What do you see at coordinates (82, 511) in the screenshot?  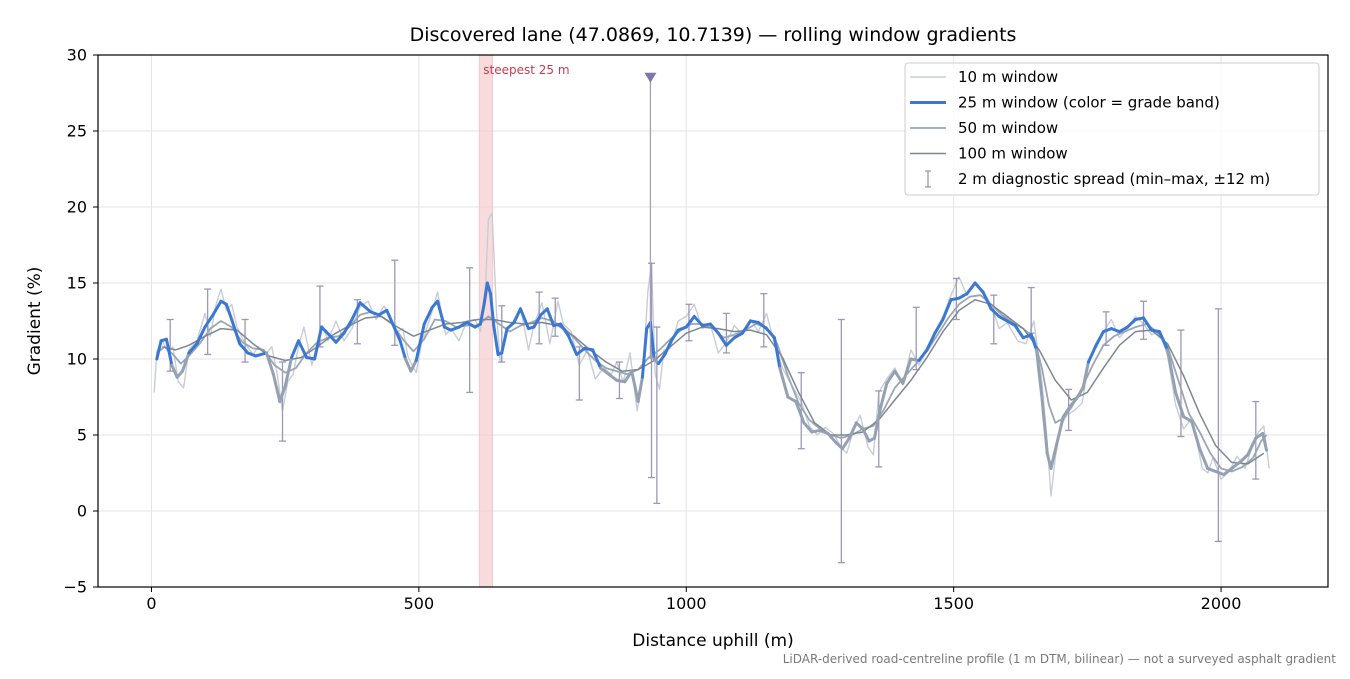 I see `y-tick-label: 0` at bounding box center [82, 511].